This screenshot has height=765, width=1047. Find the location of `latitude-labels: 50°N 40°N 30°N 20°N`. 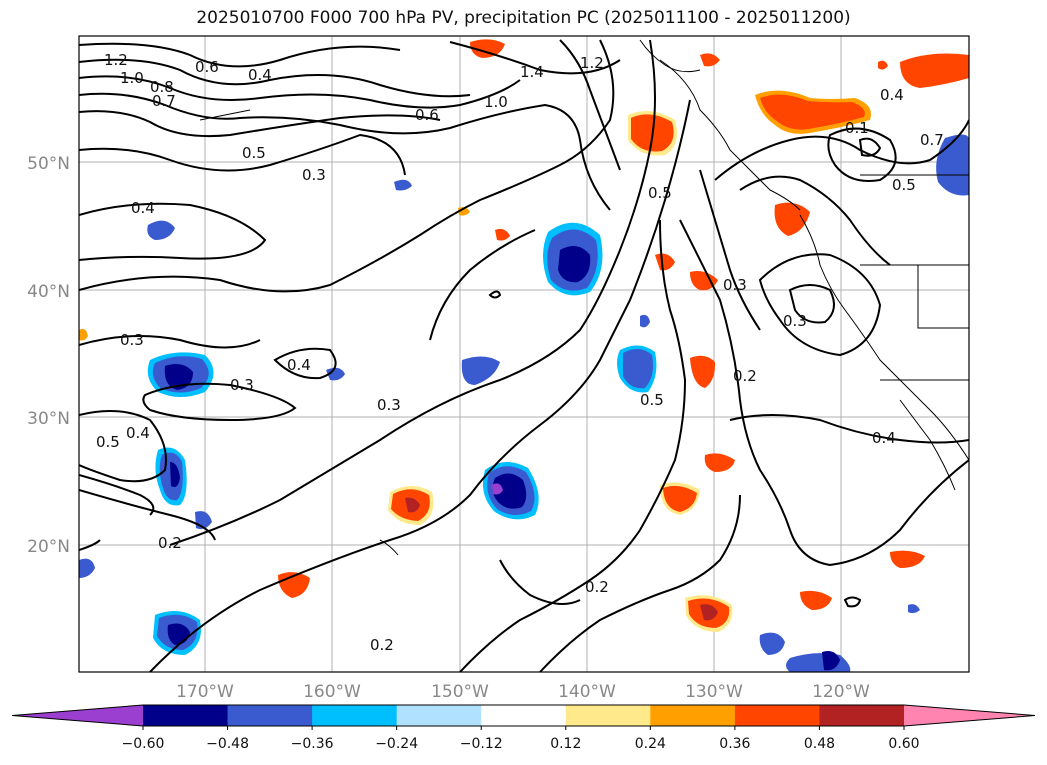

latitude-labels: 50°N 40°N 30°N 20°N is located at coordinates (48, 355).